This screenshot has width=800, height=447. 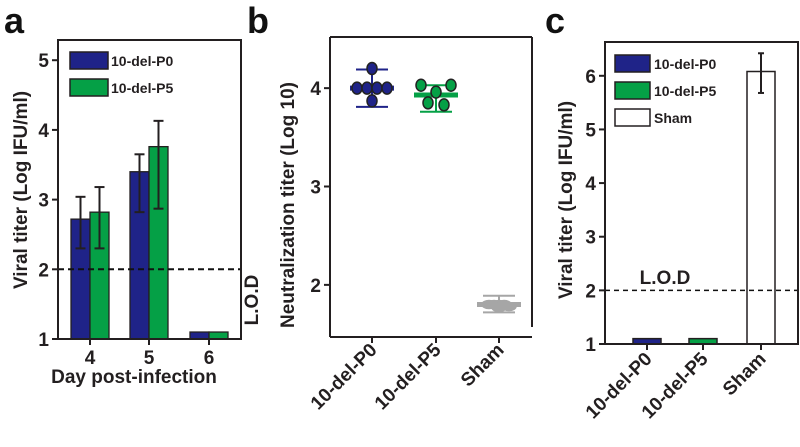 I want to click on panel-b-xtick-label: Sham, so click(x=482, y=365).